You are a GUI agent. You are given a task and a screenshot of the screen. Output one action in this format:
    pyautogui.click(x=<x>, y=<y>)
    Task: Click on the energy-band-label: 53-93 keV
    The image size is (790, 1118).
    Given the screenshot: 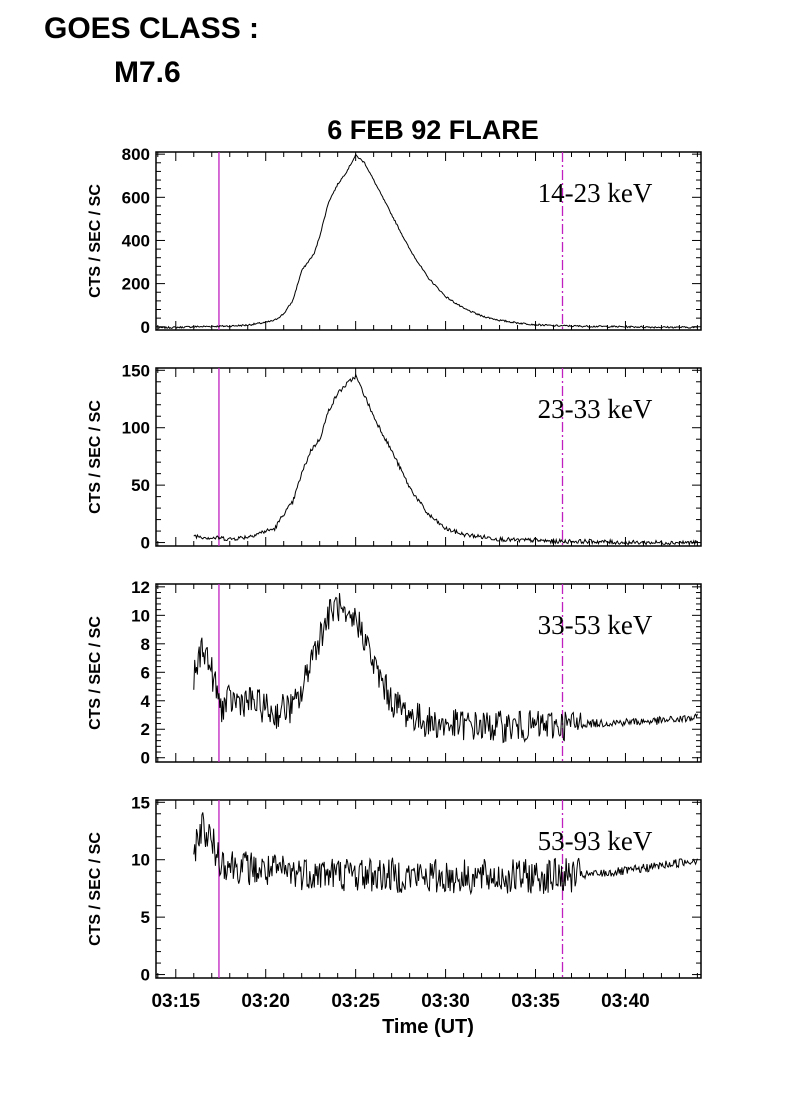 What is the action you would take?
    pyautogui.click(x=595, y=841)
    